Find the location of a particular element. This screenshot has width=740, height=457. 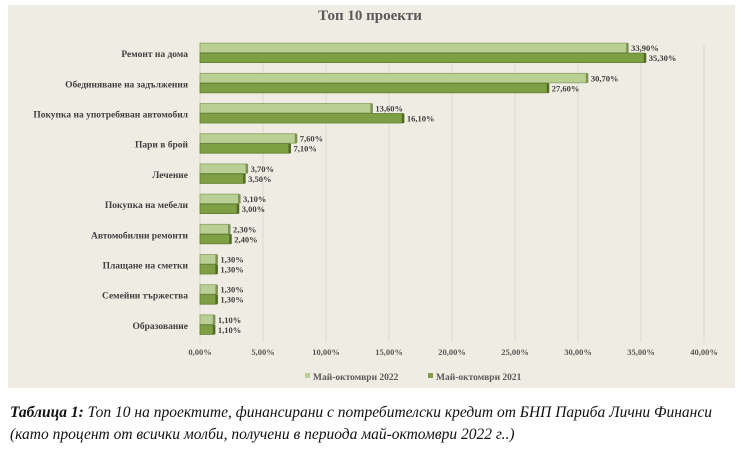

data-label: 7,10% is located at coordinates (304, 149).